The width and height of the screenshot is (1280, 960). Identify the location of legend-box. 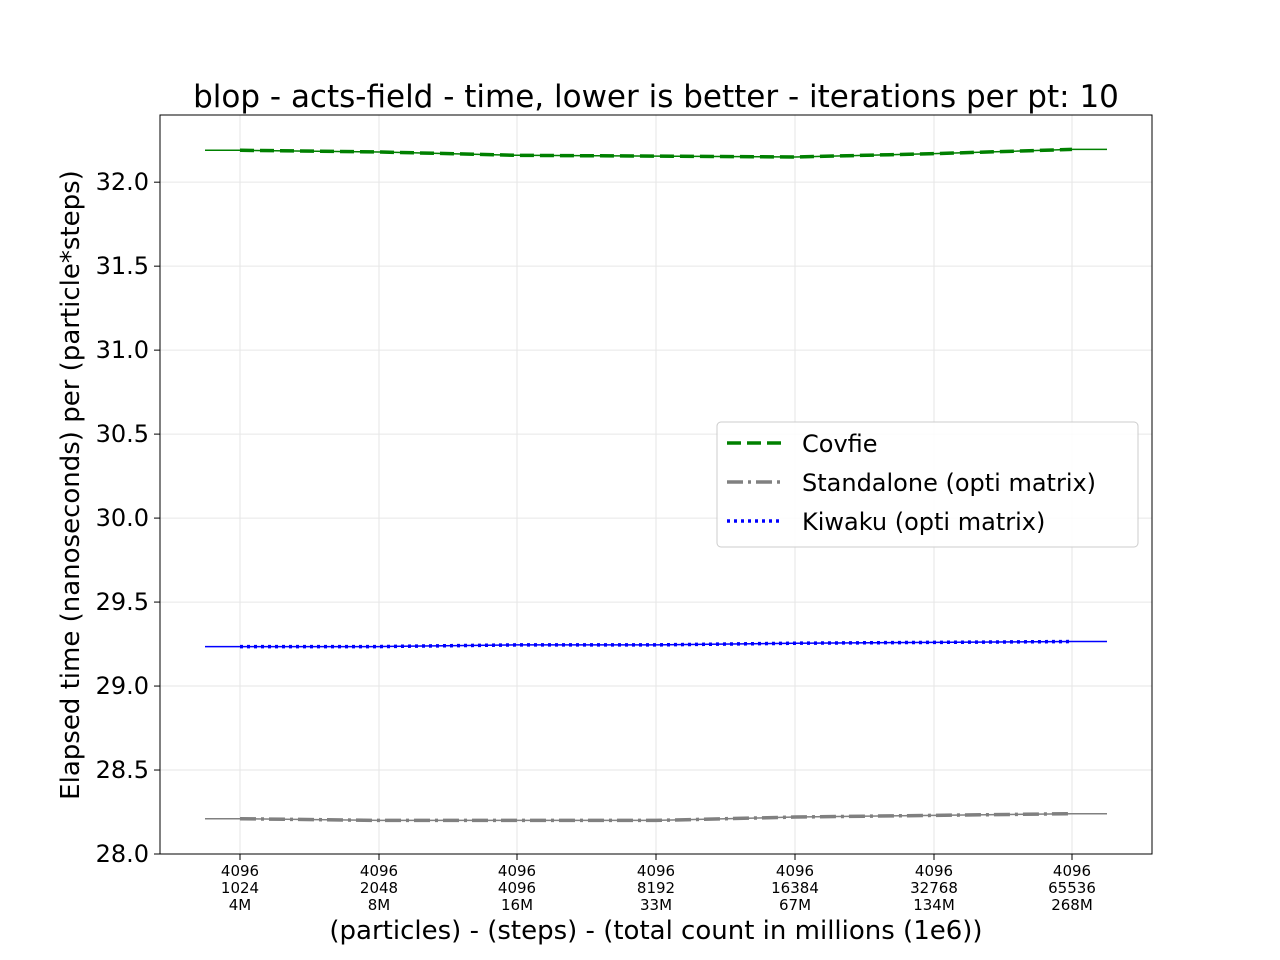
(927, 484).